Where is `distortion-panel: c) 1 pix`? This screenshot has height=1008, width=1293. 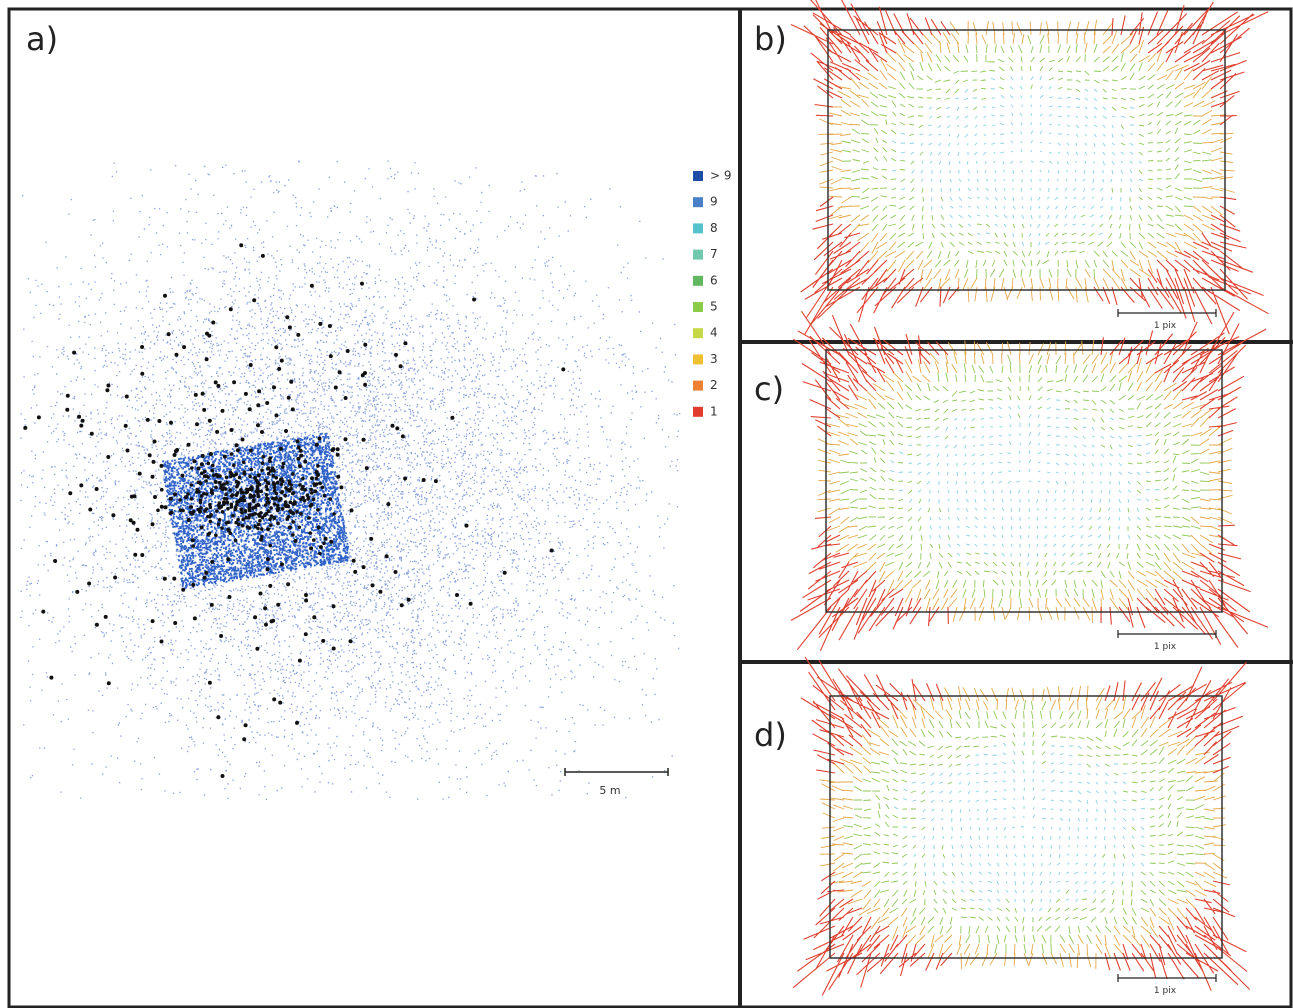
distortion-panel: c) 1 pix is located at coordinates (1011, 481).